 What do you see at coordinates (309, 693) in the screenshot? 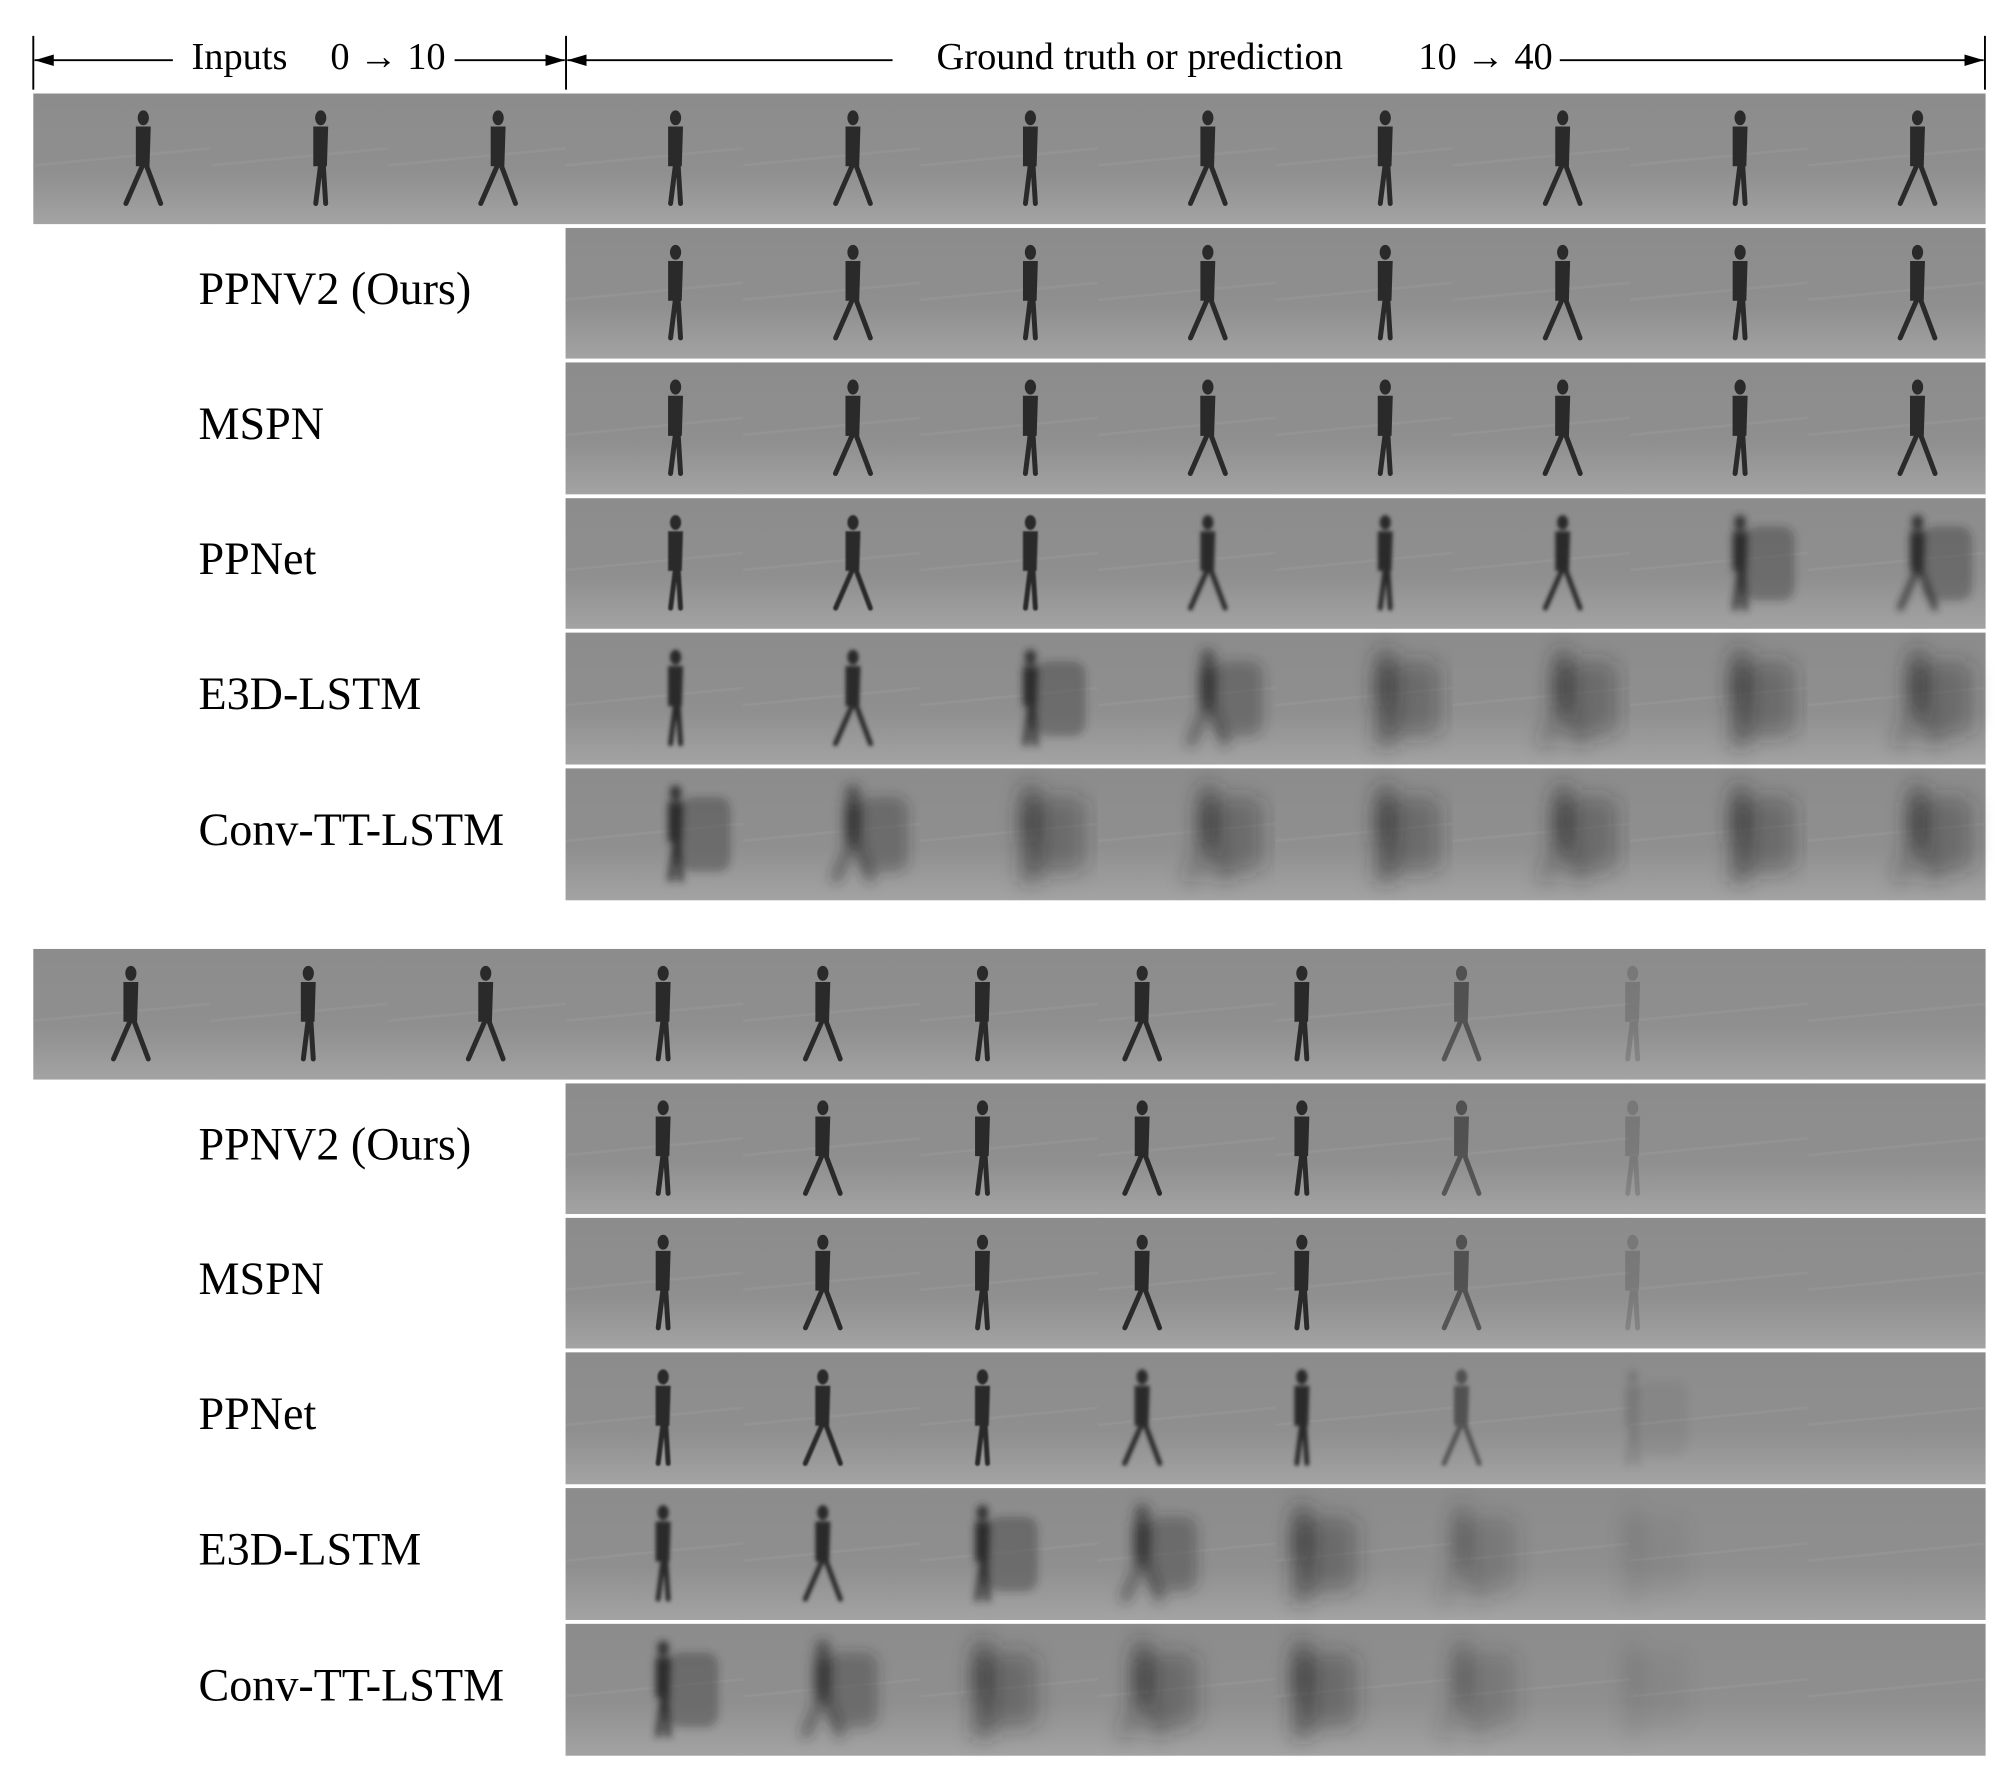
I see `method-label: E3D-LSTM` at bounding box center [309, 693].